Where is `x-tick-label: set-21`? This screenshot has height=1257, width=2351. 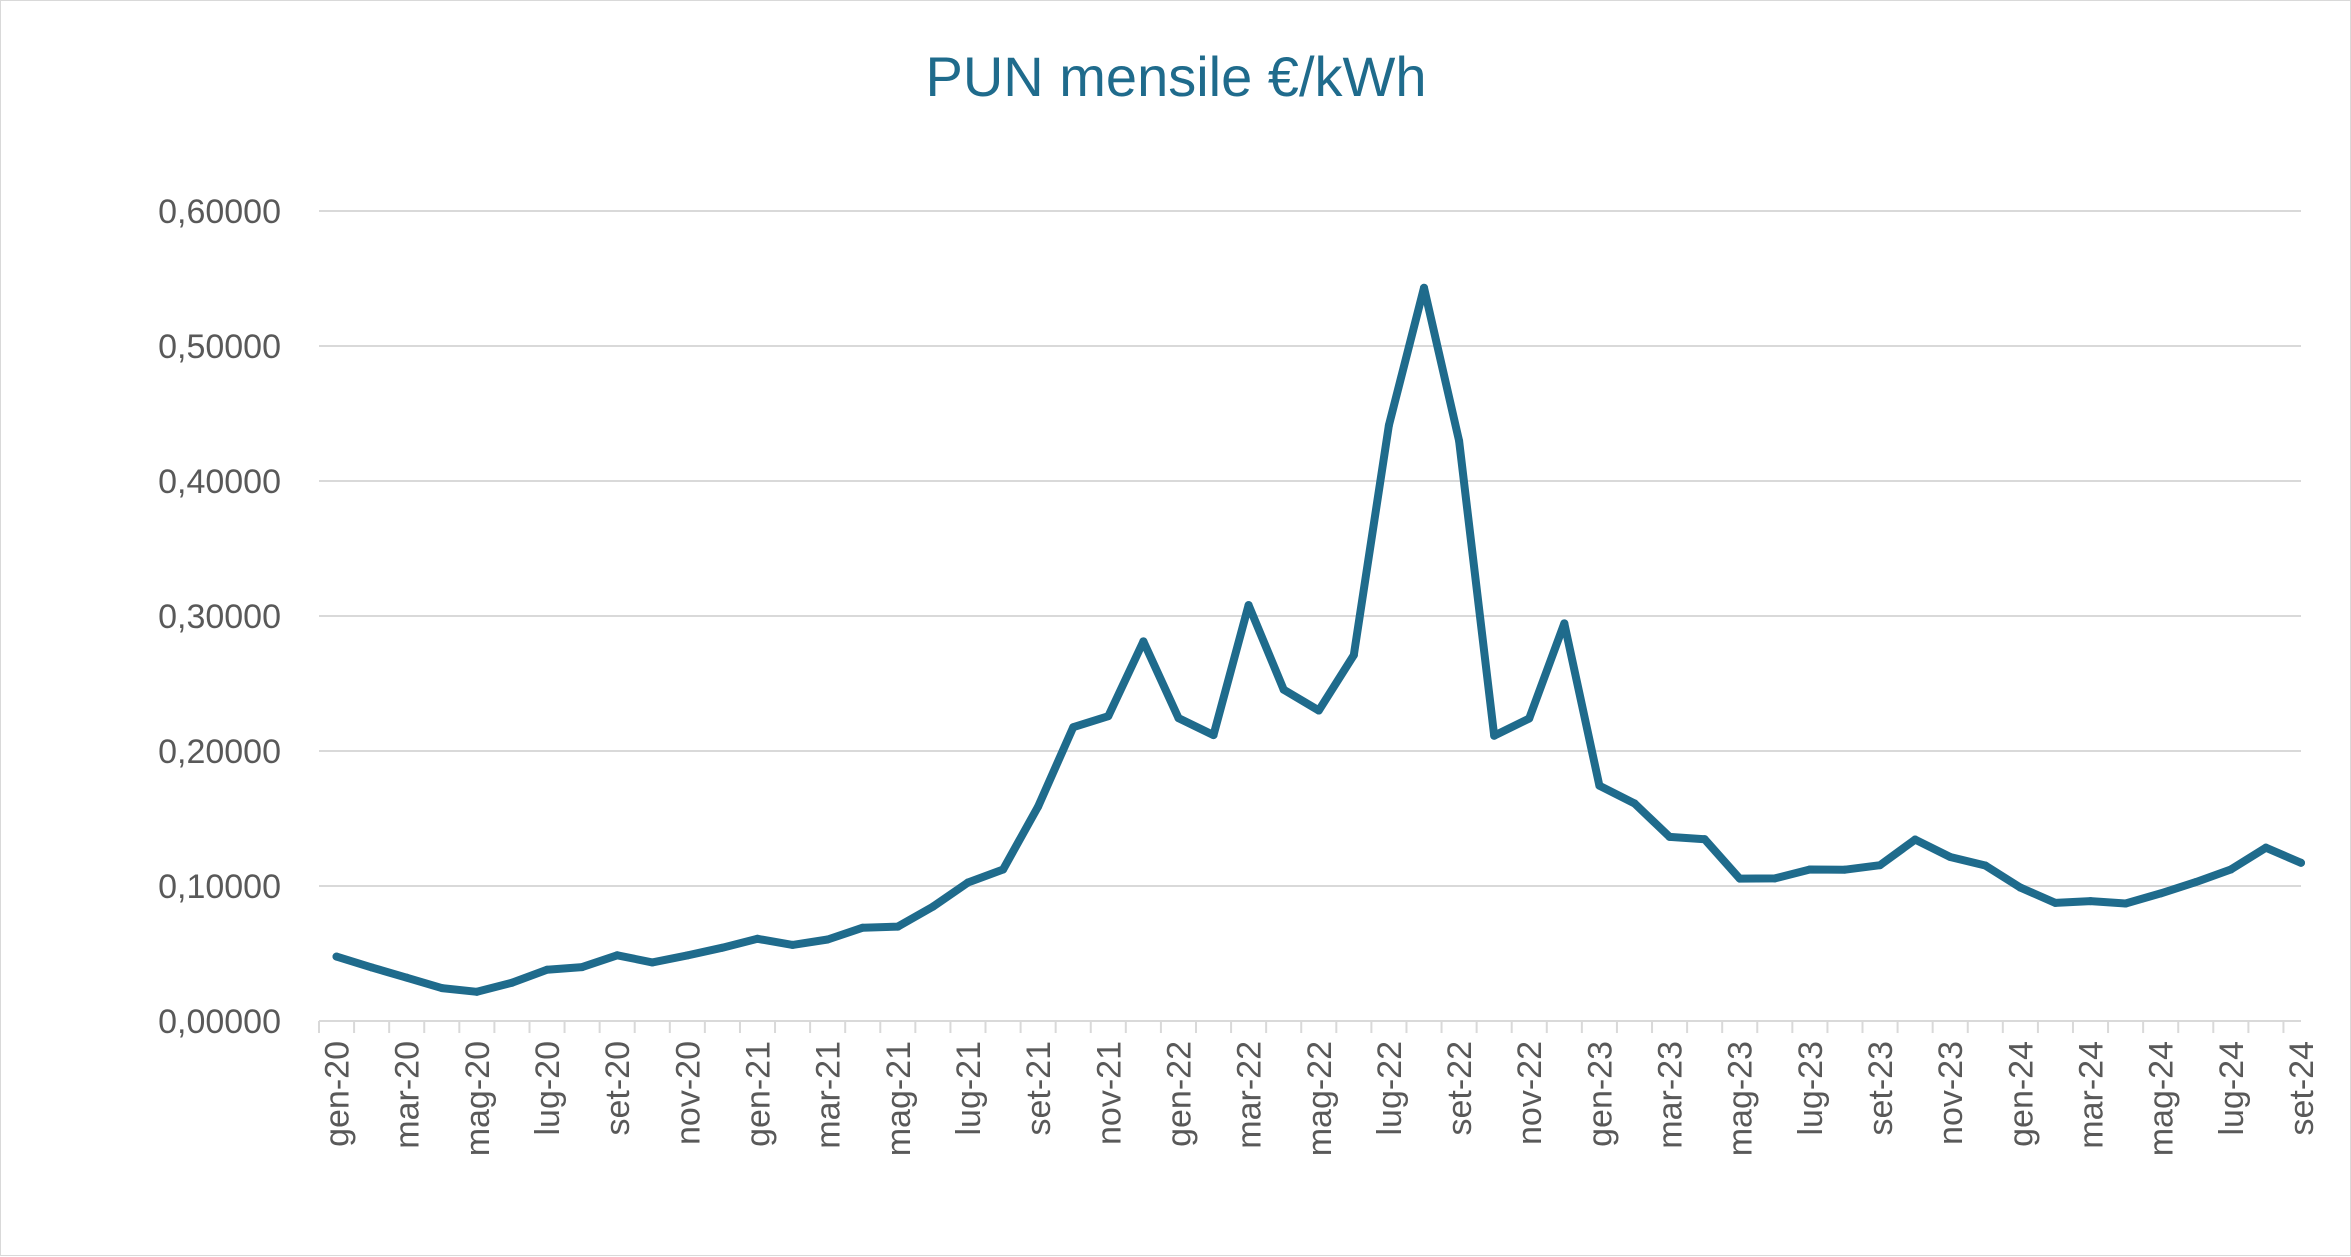
x-tick-label: set-21 is located at coordinates (1039, 1088).